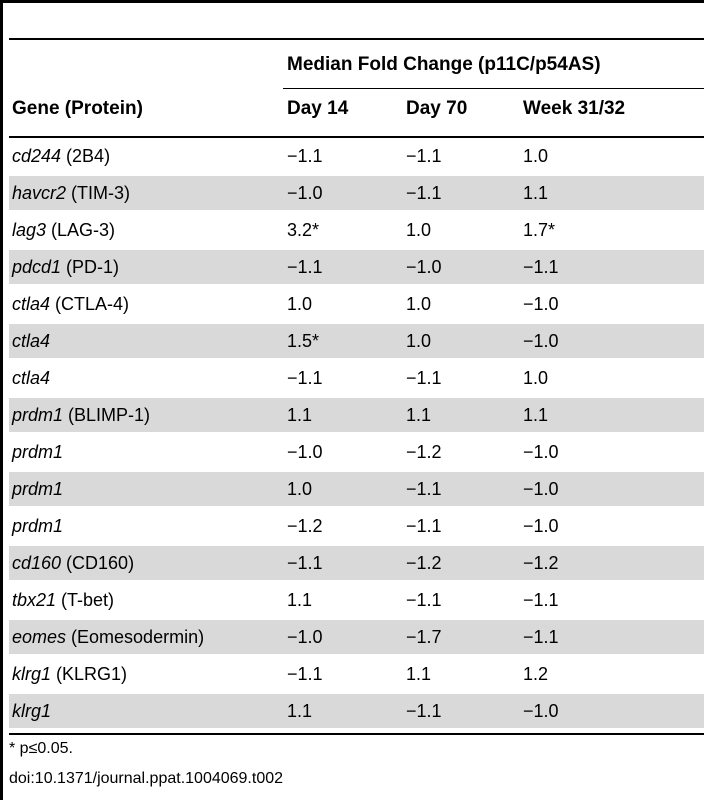 Image resolution: width=704 pixels, height=800 pixels. I want to click on value-cell-week31-32: −1.2, so click(541, 563).